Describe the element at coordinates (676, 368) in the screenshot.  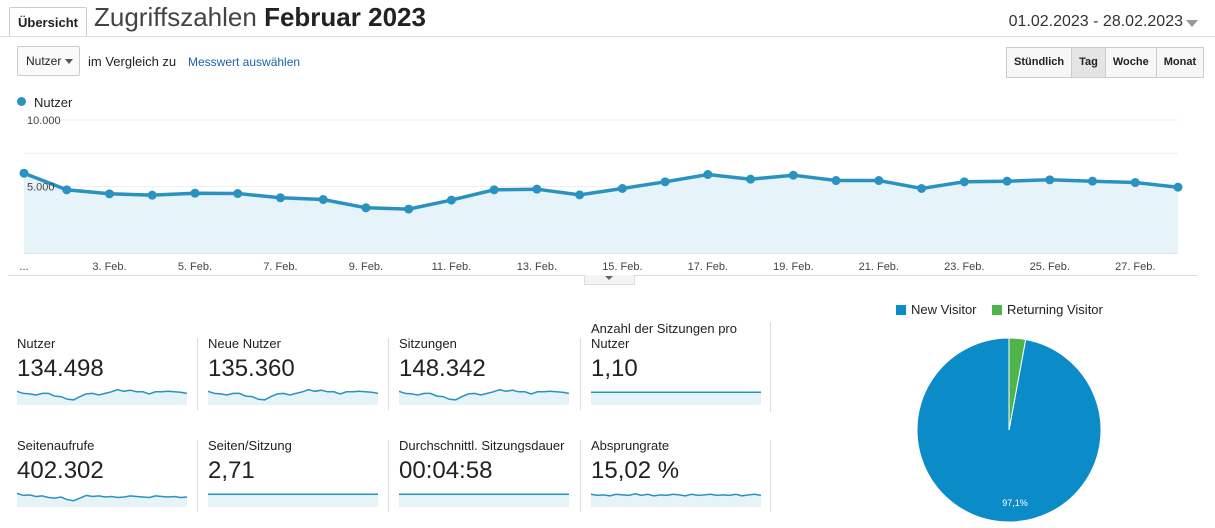
I see `metric-card: Anzahl der Sitzungen pro Nutzer 1,10` at that location.